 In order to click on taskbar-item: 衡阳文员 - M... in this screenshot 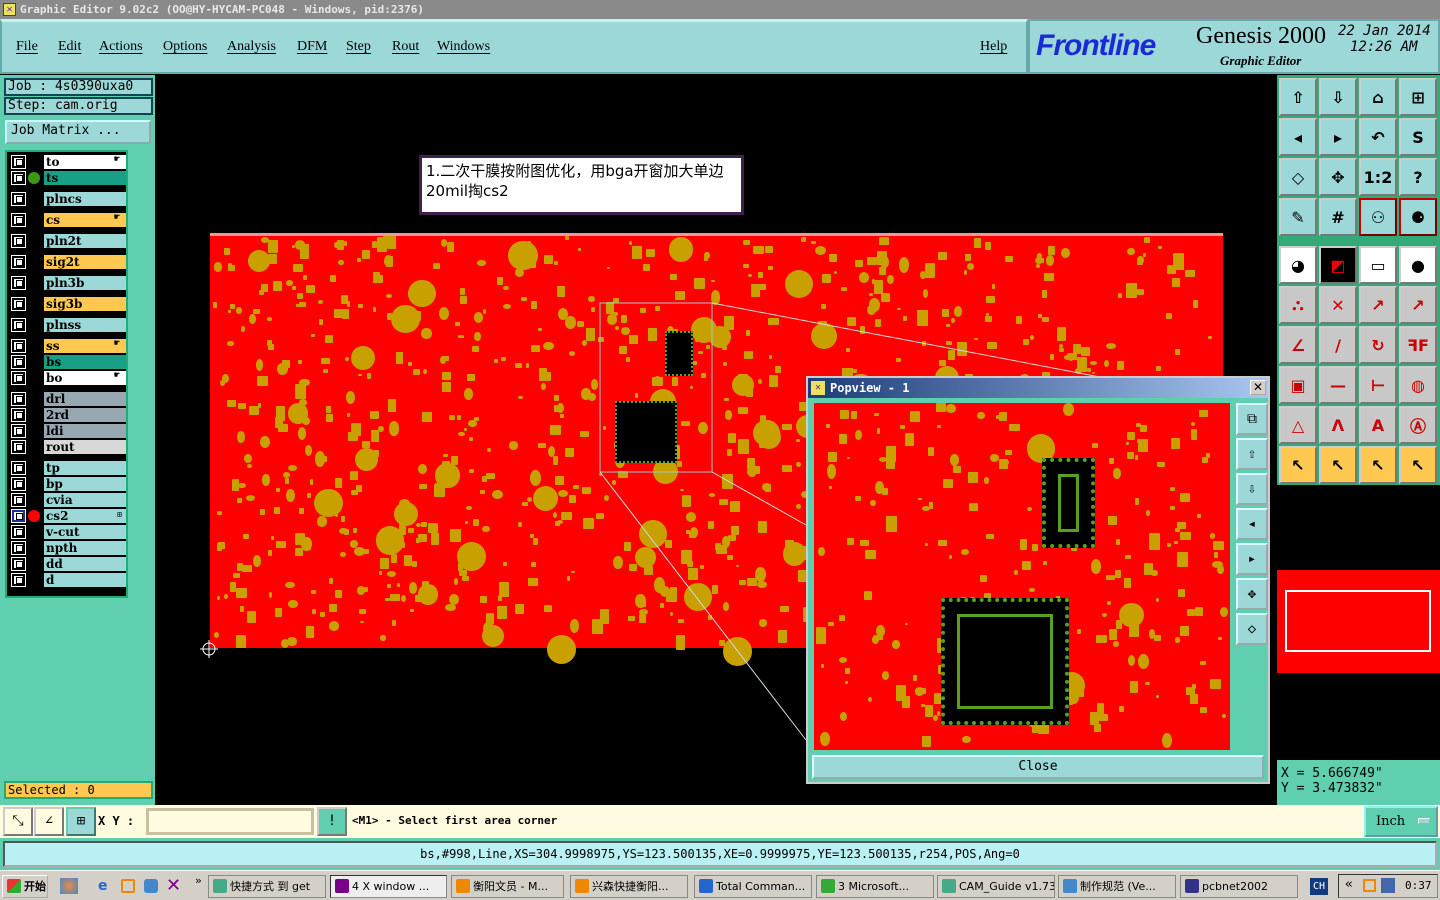, I will do `click(507, 886)`.